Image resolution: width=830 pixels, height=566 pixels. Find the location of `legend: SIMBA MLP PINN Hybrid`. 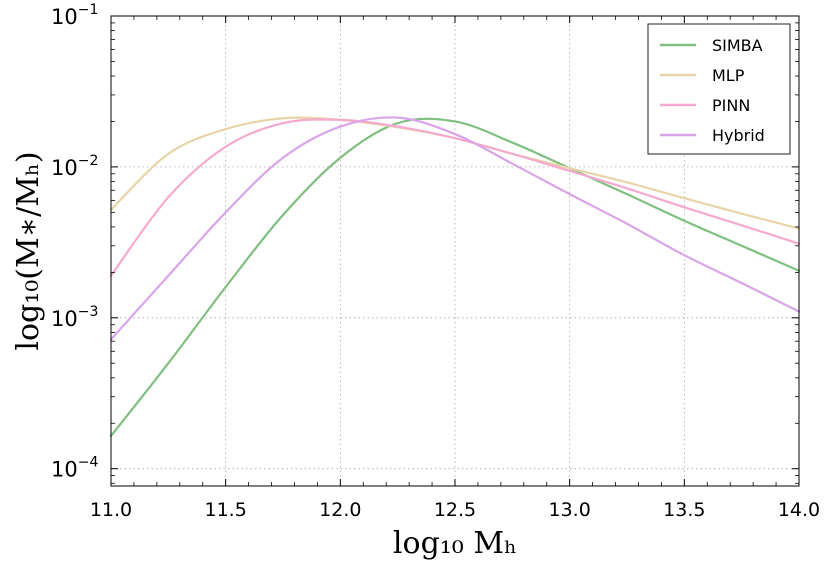

legend: SIMBA MLP PINN Hybrid is located at coordinates (719, 89).